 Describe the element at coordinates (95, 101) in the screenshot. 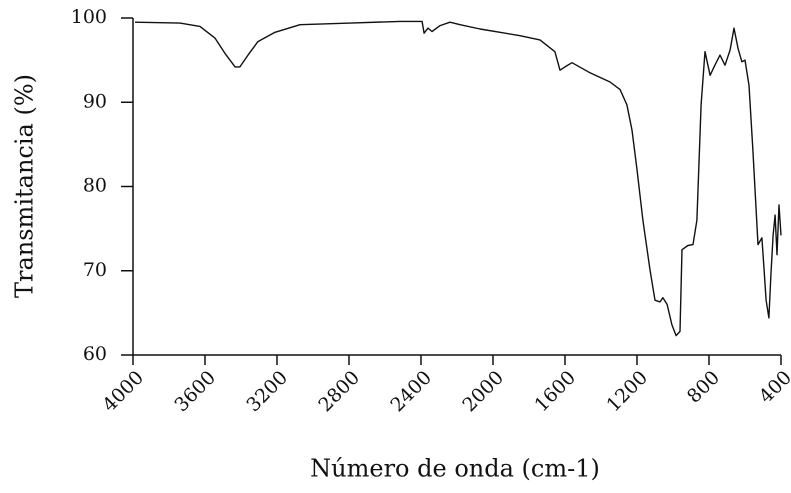

I see `y-tick-label: 90` at that location.